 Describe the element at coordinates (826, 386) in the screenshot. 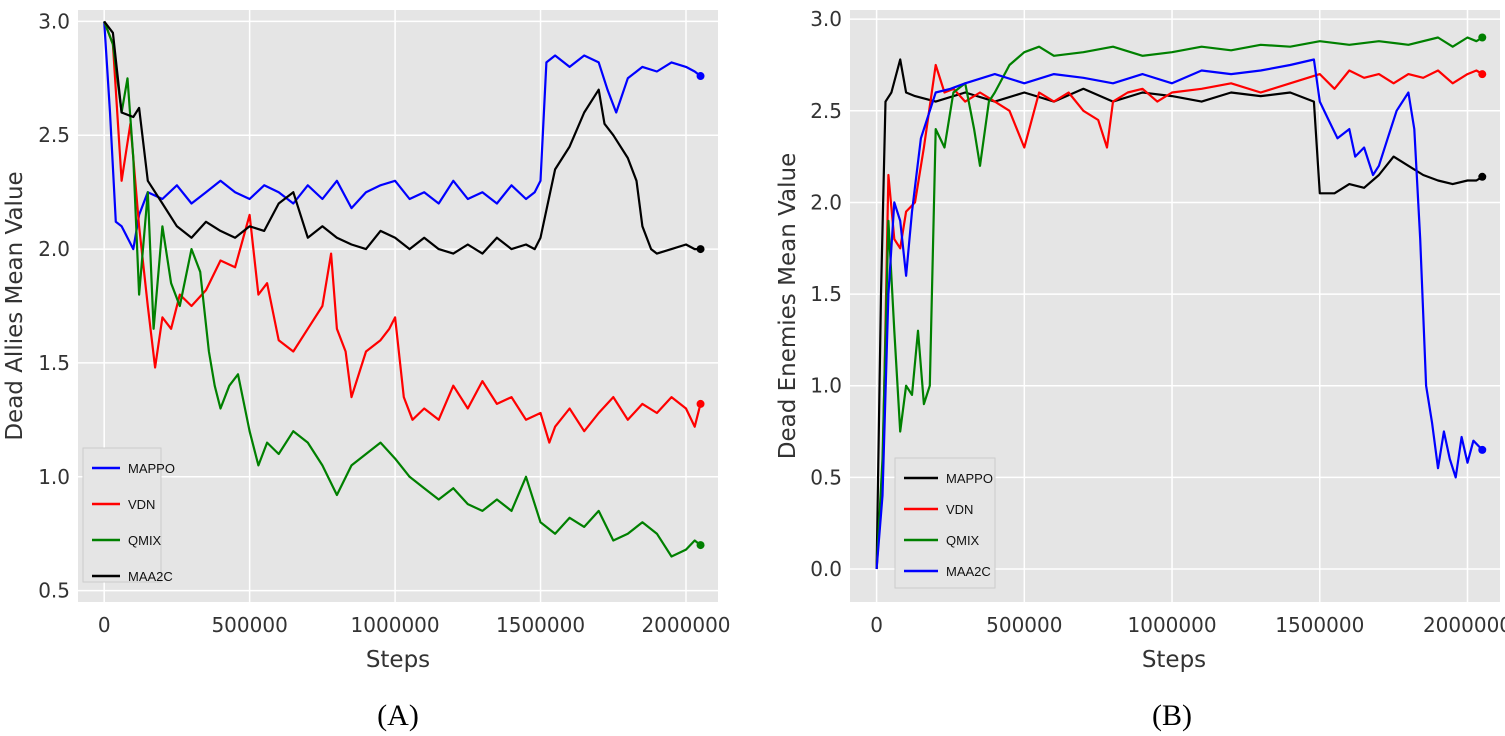

I see `chart-b-y-tick-label: 1.0` at that location.